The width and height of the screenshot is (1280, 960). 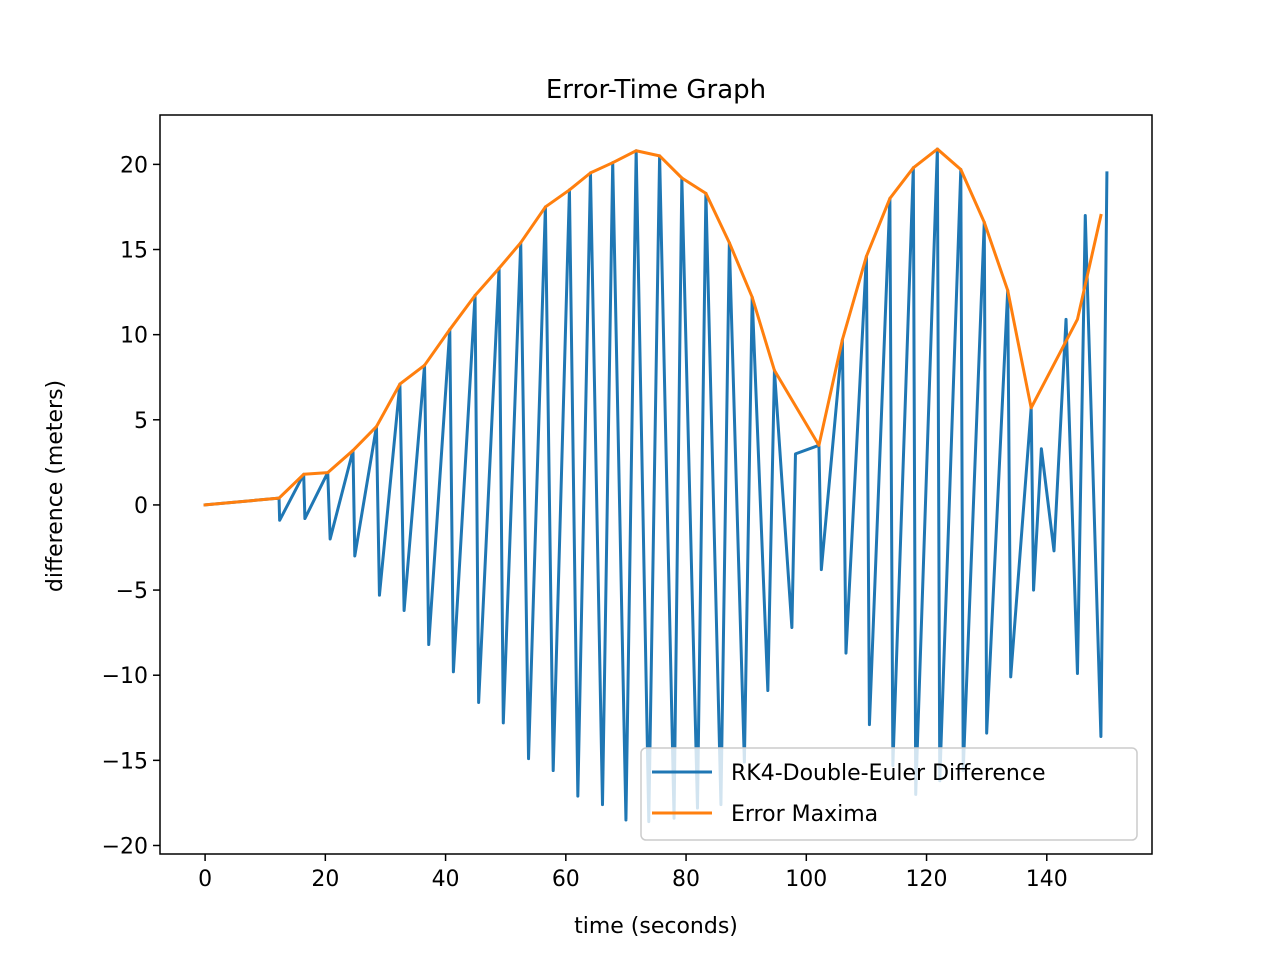 What do you see at coordinates (55, 486) in the screenshot?
I see `y-axis-label: difference (meters)` at bounding box center [55, 486].